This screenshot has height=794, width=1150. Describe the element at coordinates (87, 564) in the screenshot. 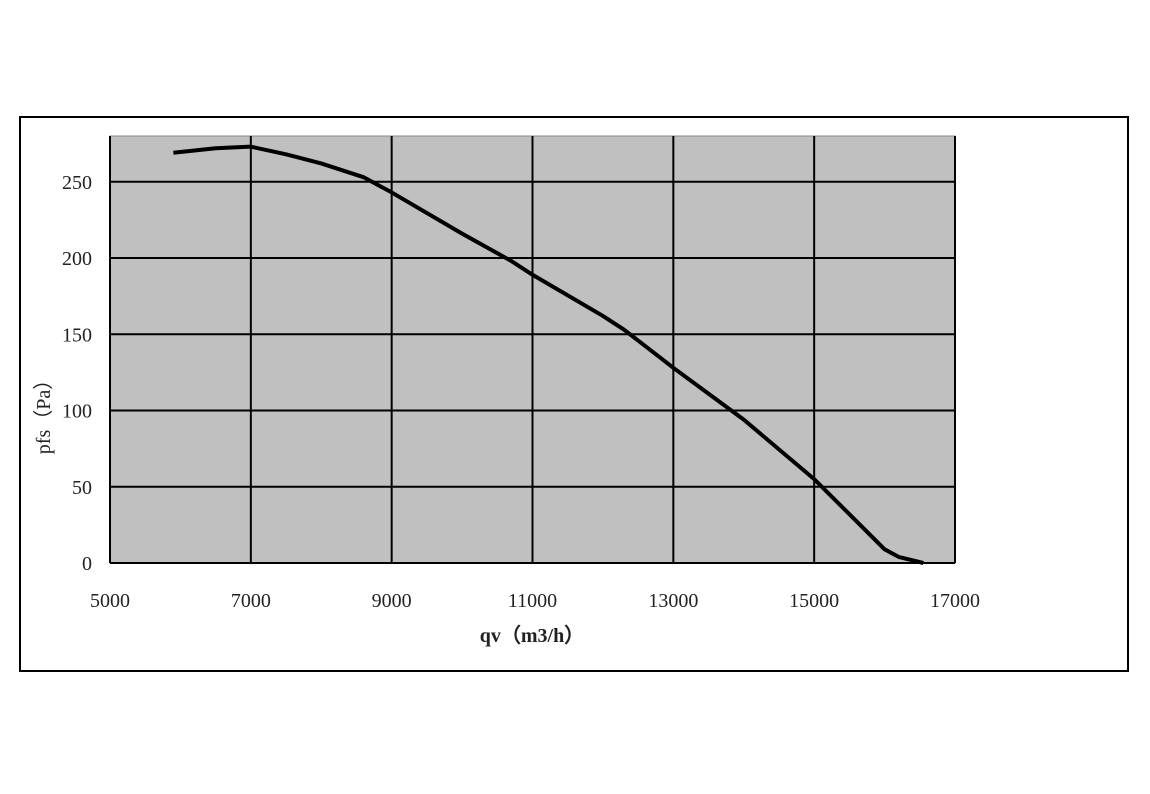

I see `y-tick-label: 0` at that location.